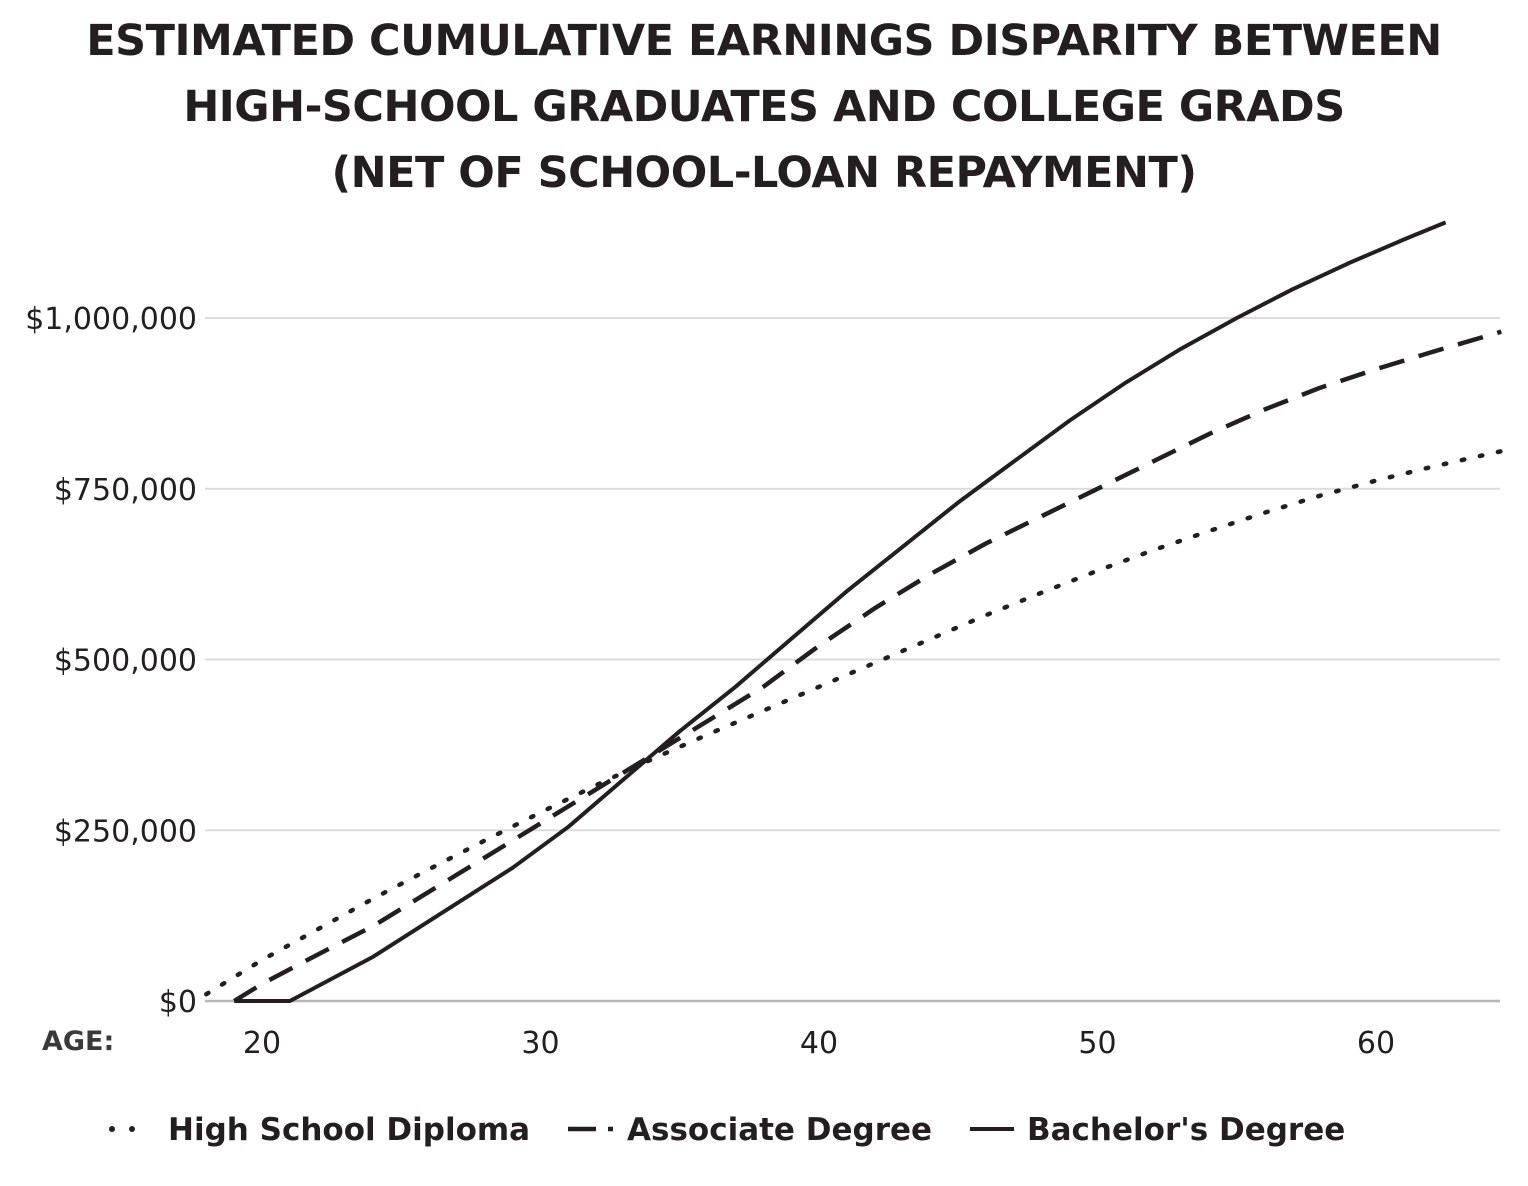 This screenshot has width=1528, height=1186. What do you see at coordinates (349, 1130) in the screenshot?
I see `legend-label-high-school-diploma: High School Diploma` at bounding box center [349, 1130].